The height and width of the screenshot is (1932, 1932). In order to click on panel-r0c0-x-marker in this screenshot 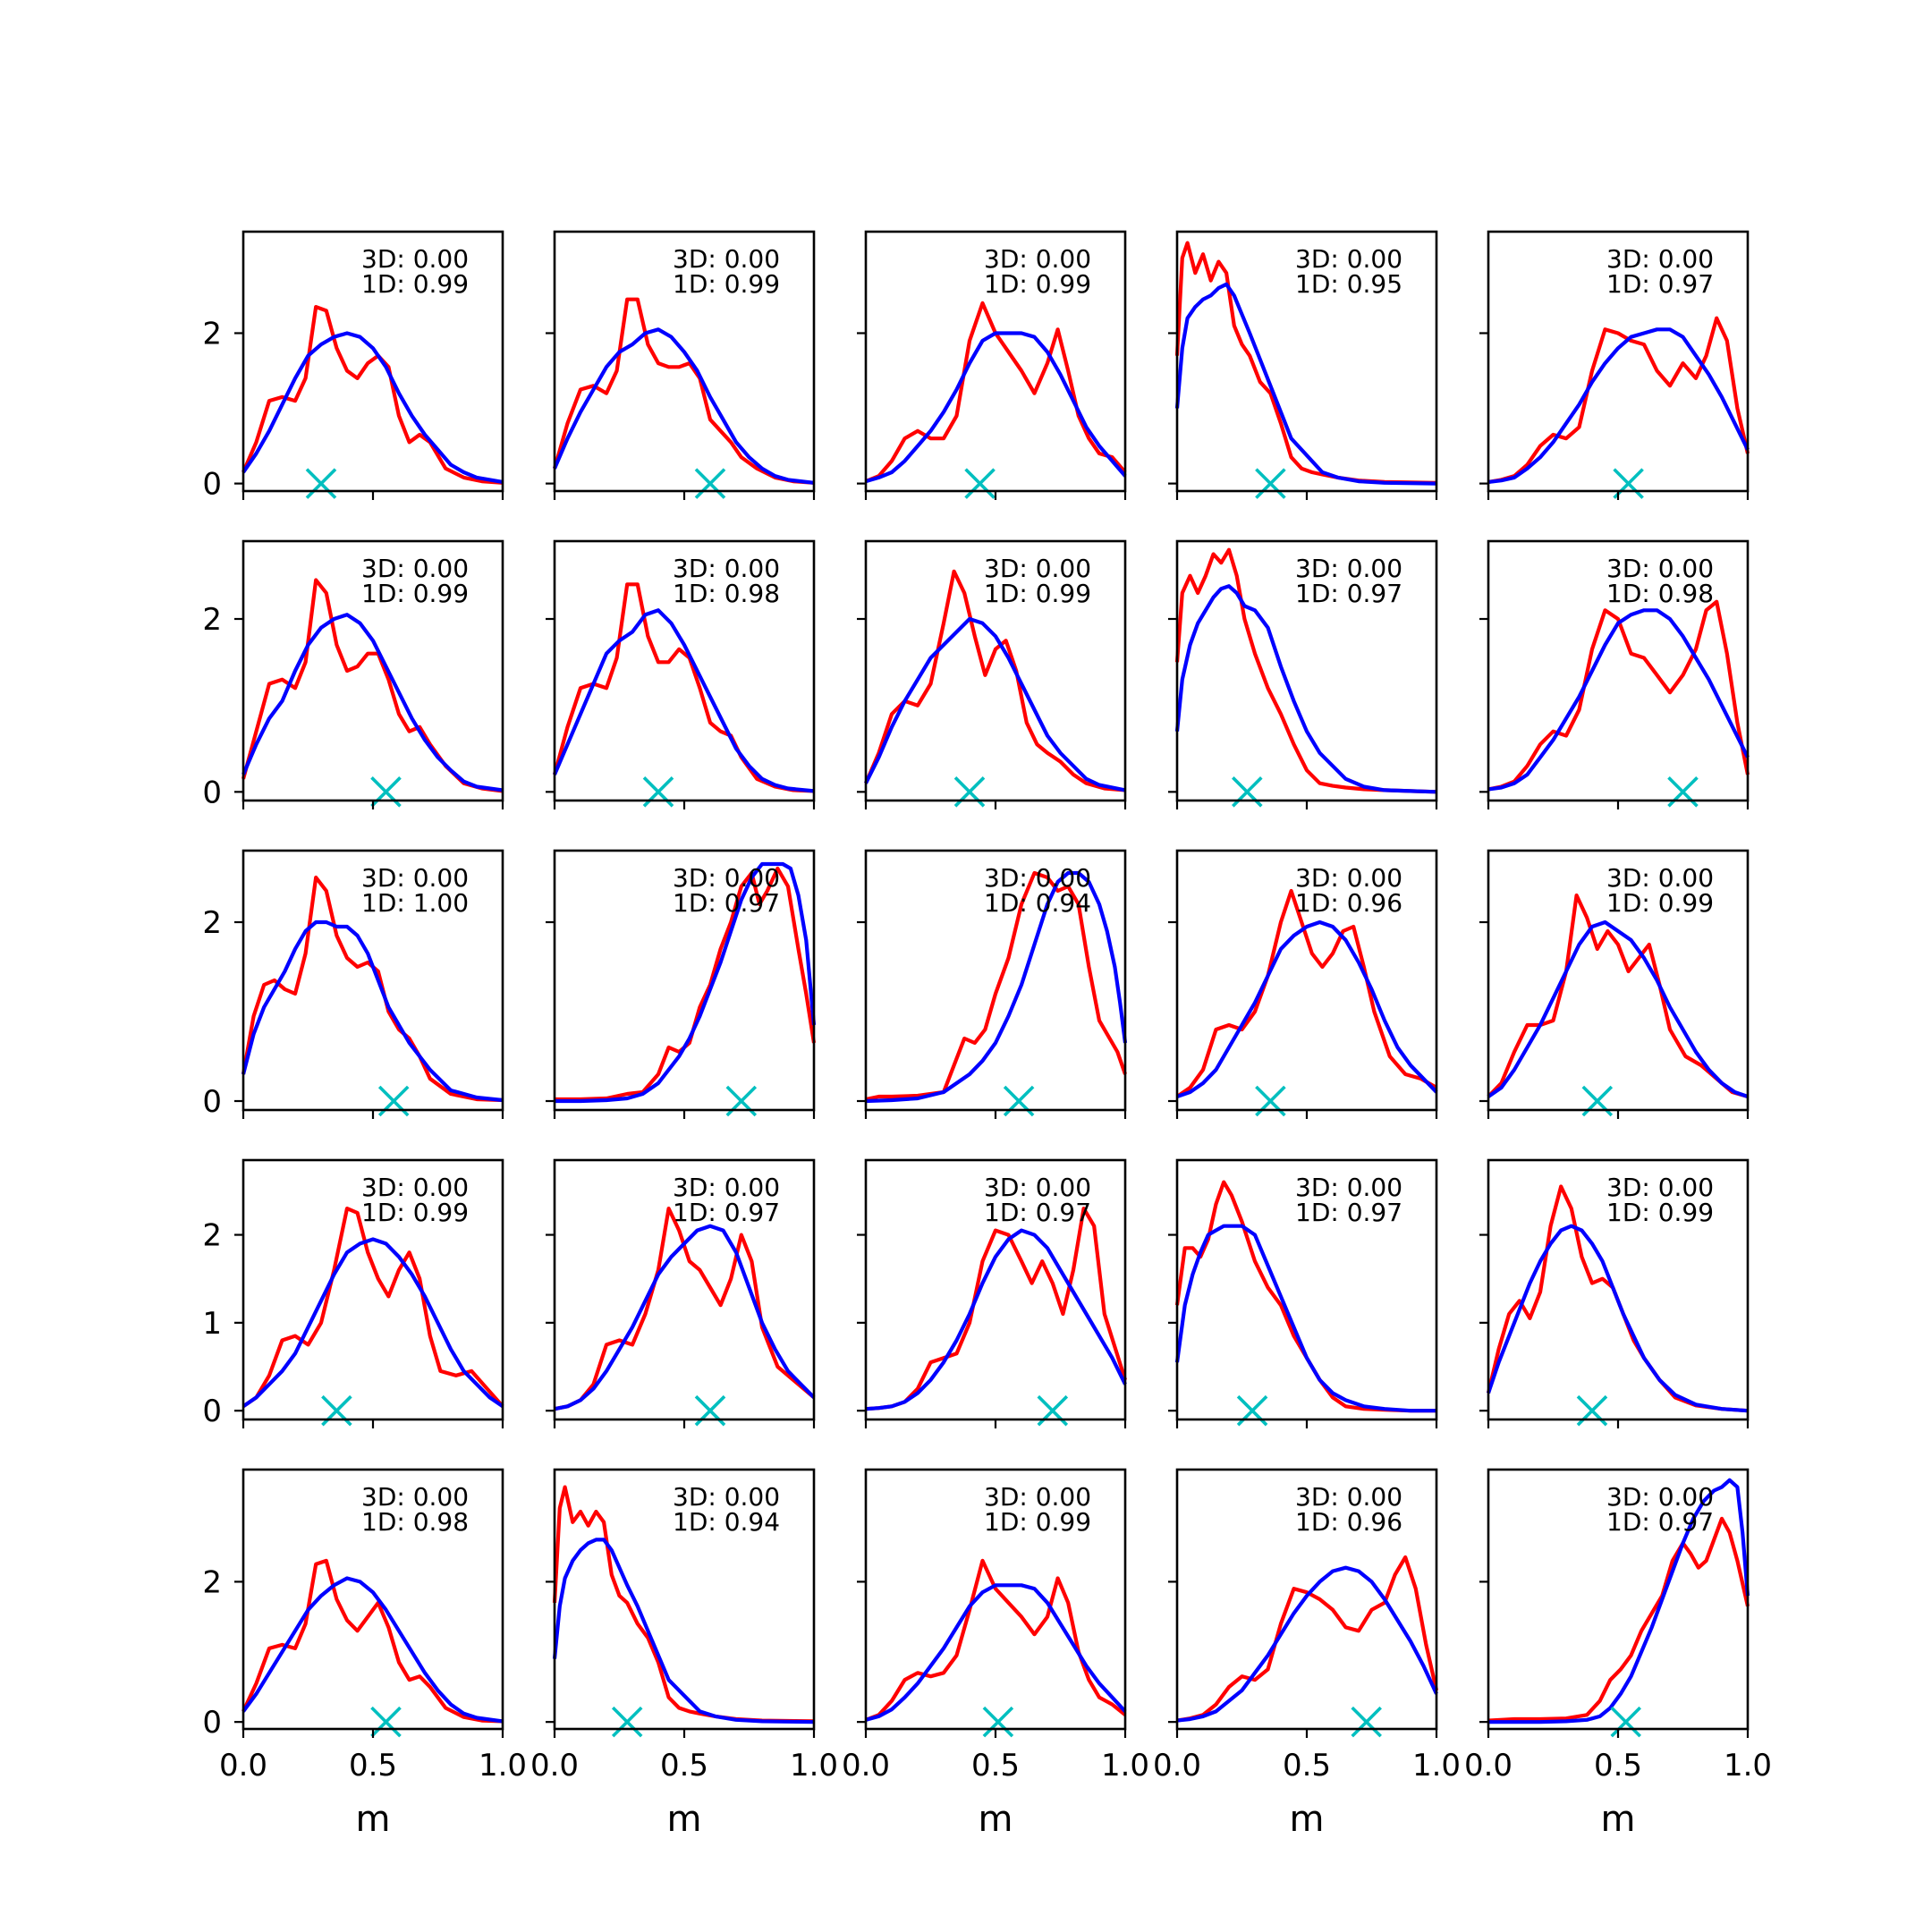, I will do `click(321, 483)`.